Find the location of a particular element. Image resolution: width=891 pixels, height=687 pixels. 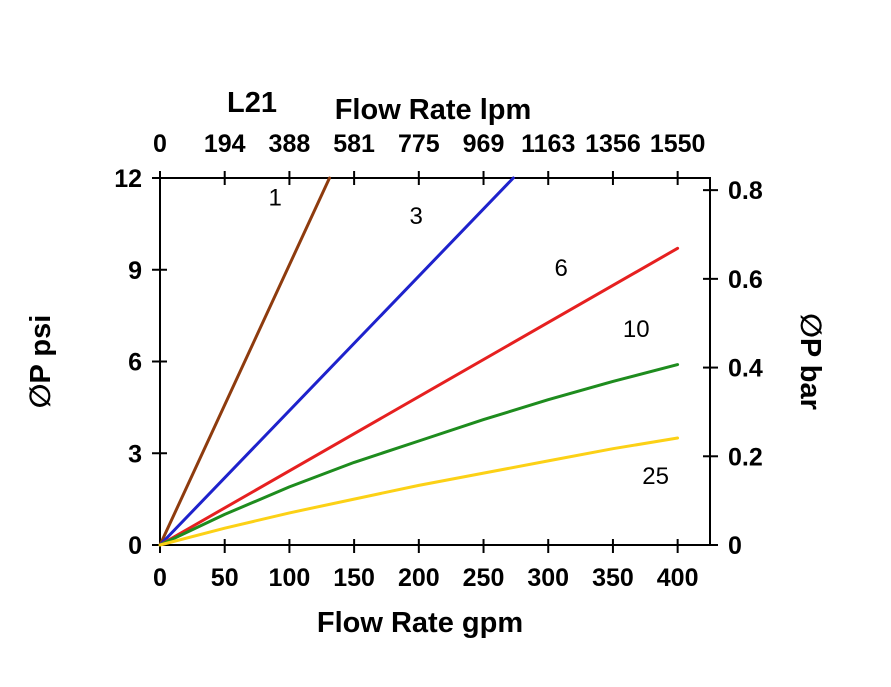

x-tick-label-lpm: 194 is located at coordinates (225, 144).